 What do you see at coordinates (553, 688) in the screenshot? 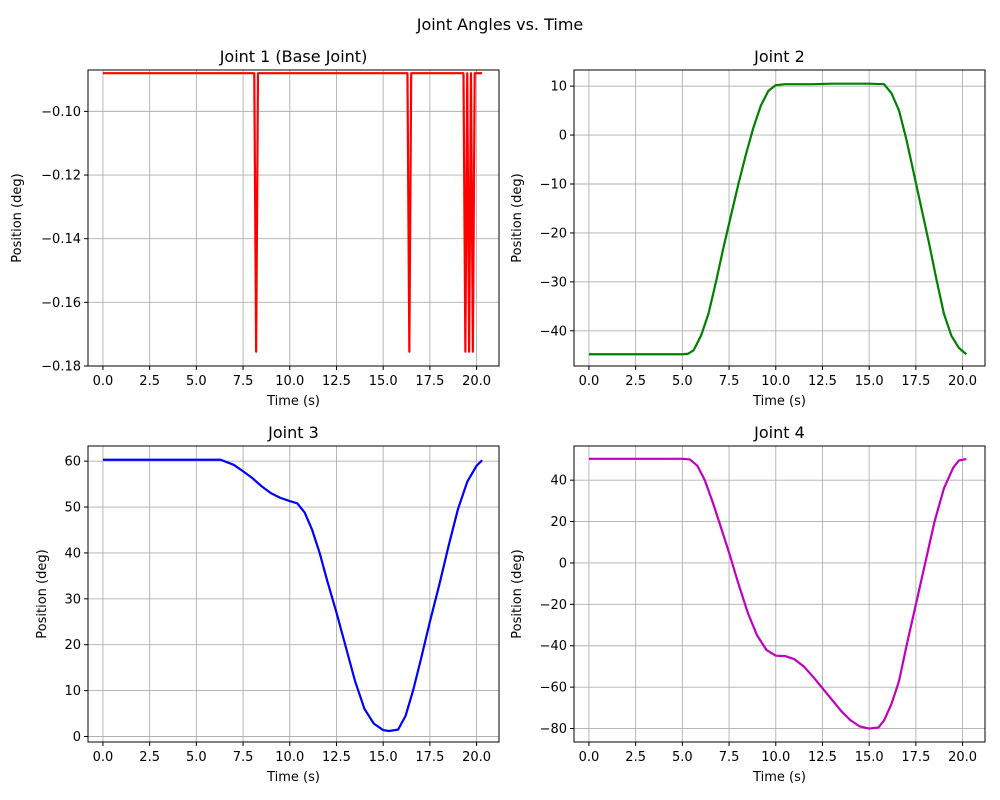
I see `y-tick-label: −60` at bounding box center [553, 688].